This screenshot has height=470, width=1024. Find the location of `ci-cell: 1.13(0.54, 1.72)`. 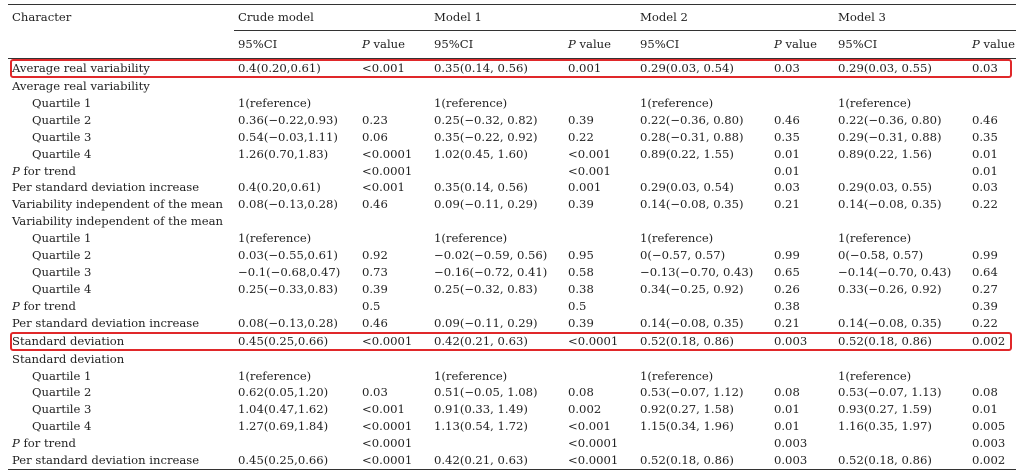

ci-cell: 1.13(0.54, 1.72) is located at coordinates (481, 426).